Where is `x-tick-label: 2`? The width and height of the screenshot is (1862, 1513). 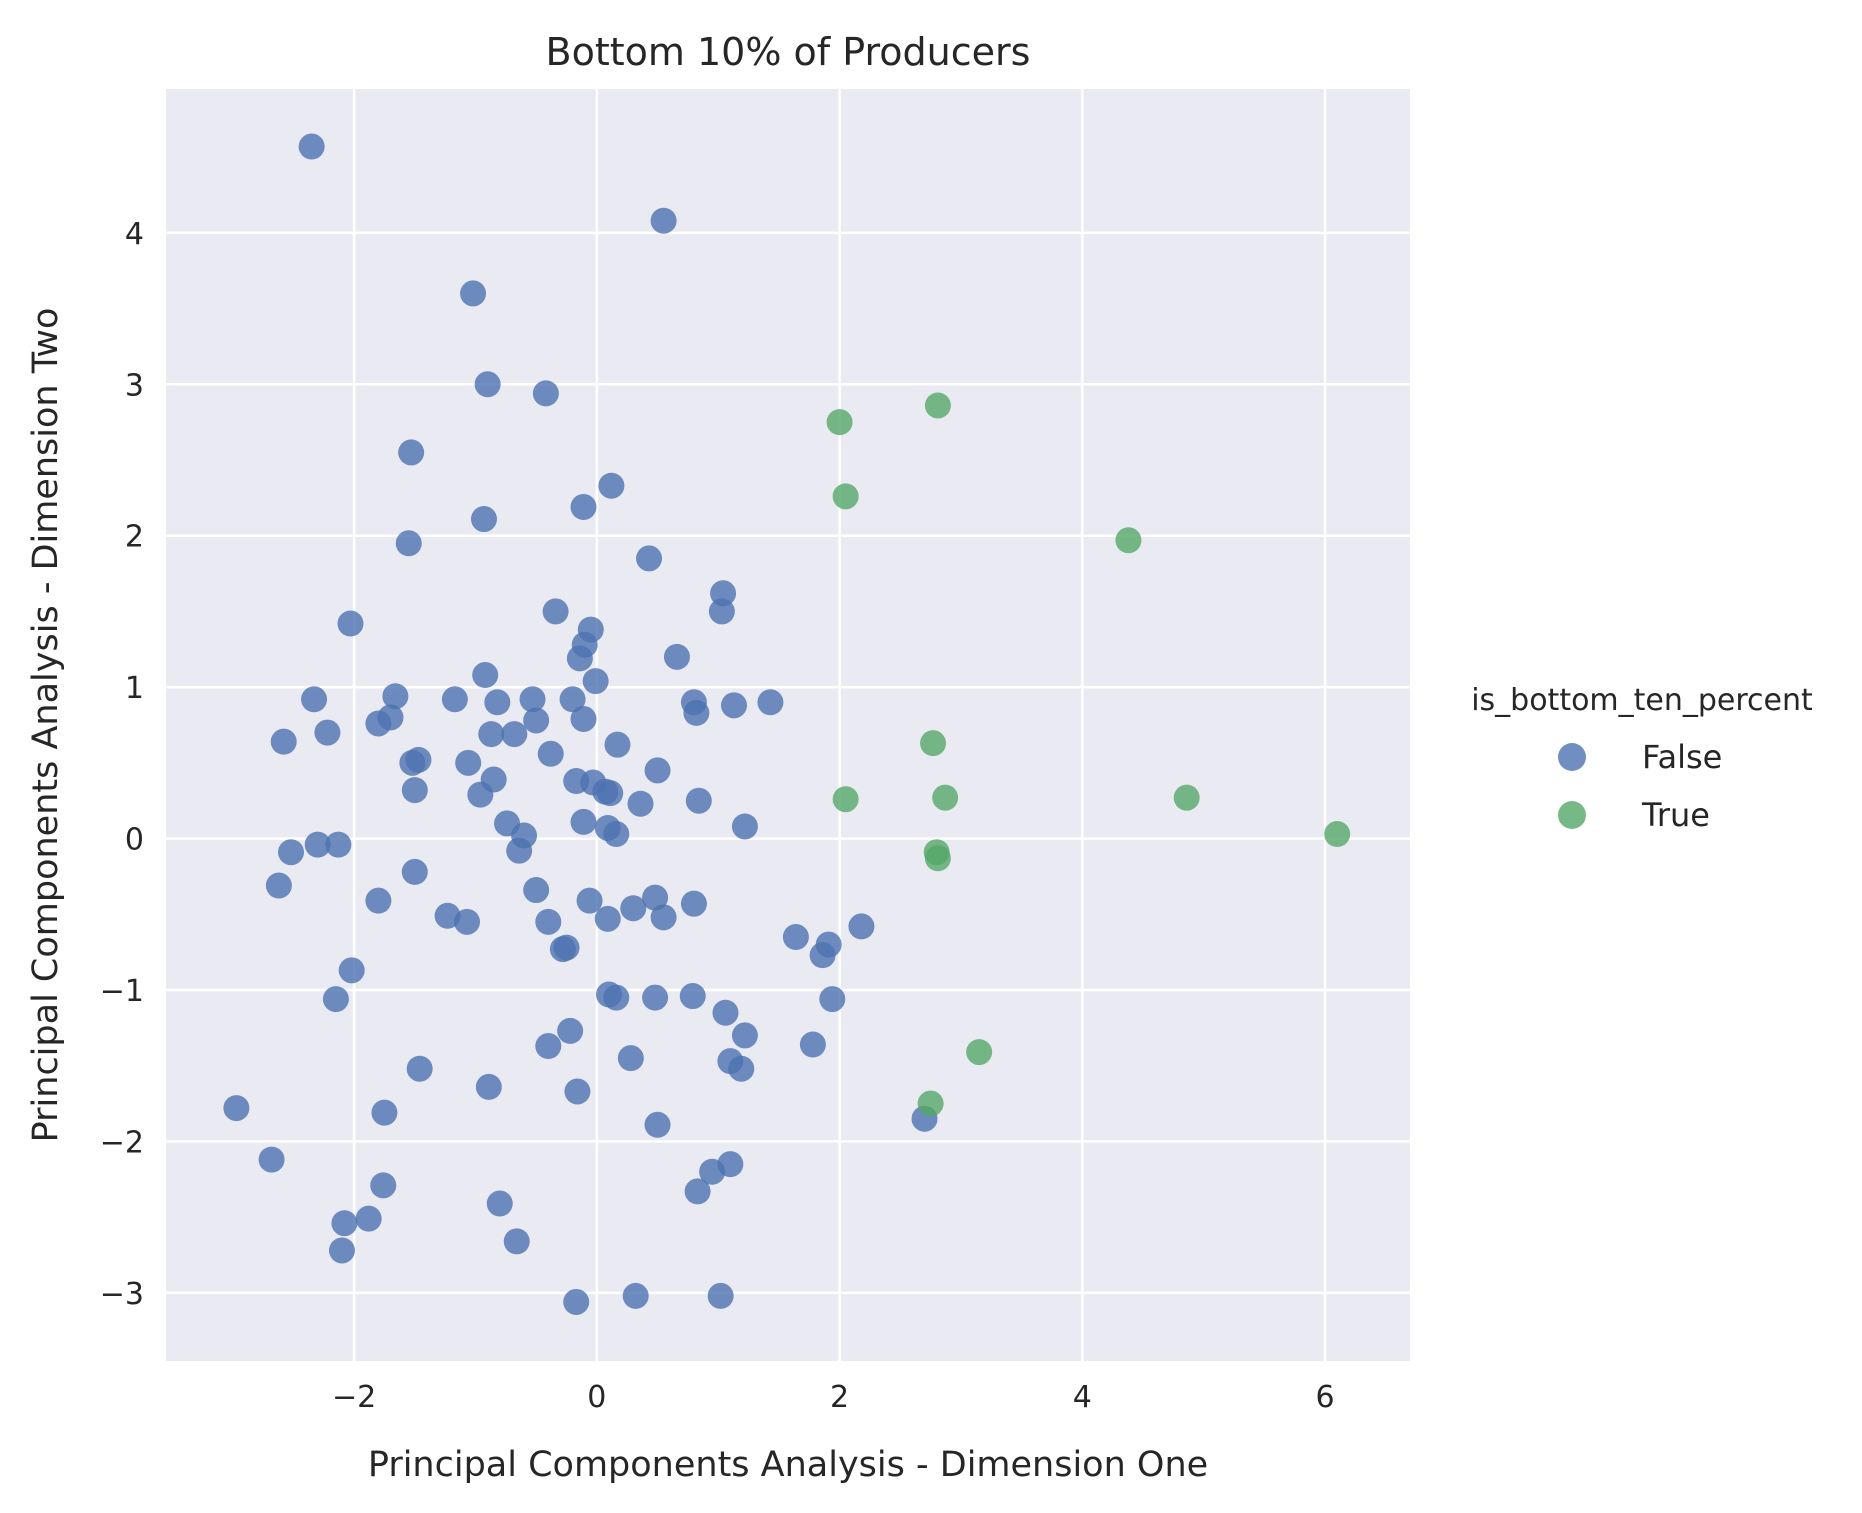
x-tick-label: 2 is located at coordinates (839, 1397).